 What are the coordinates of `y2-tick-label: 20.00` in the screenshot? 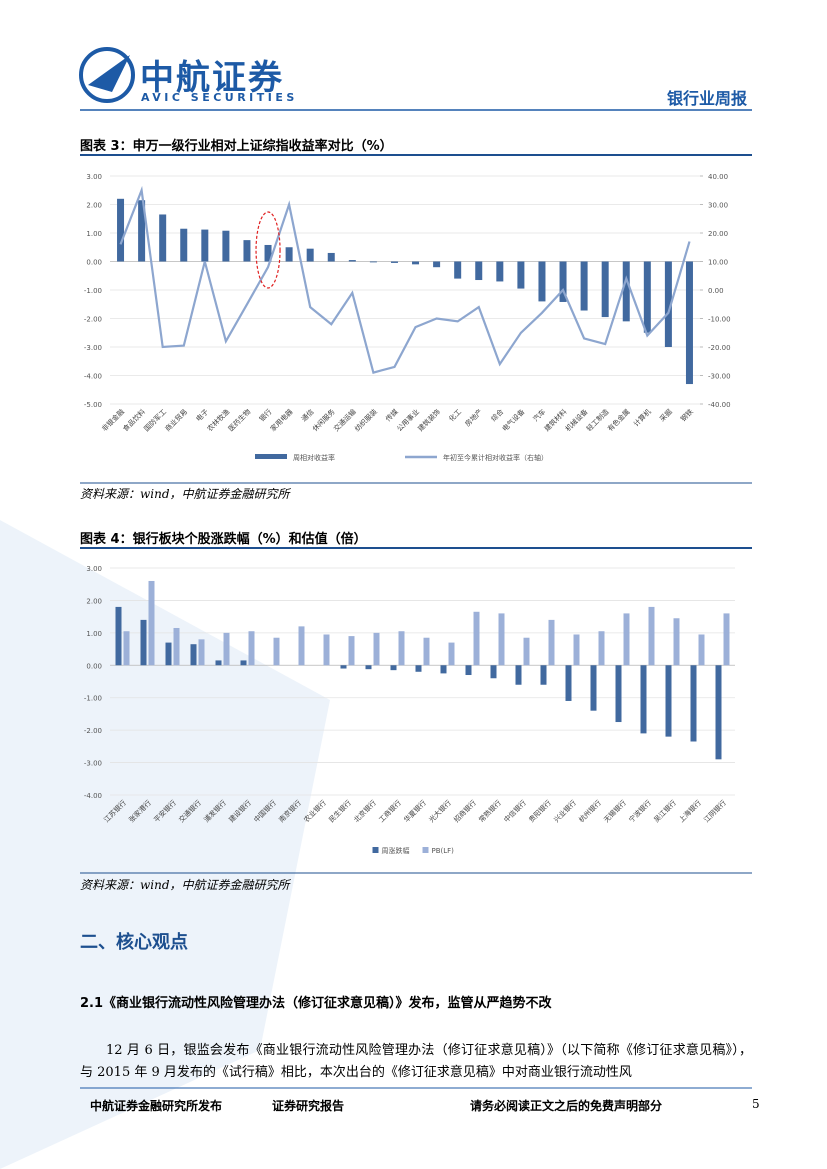 It's located at (718, 234).